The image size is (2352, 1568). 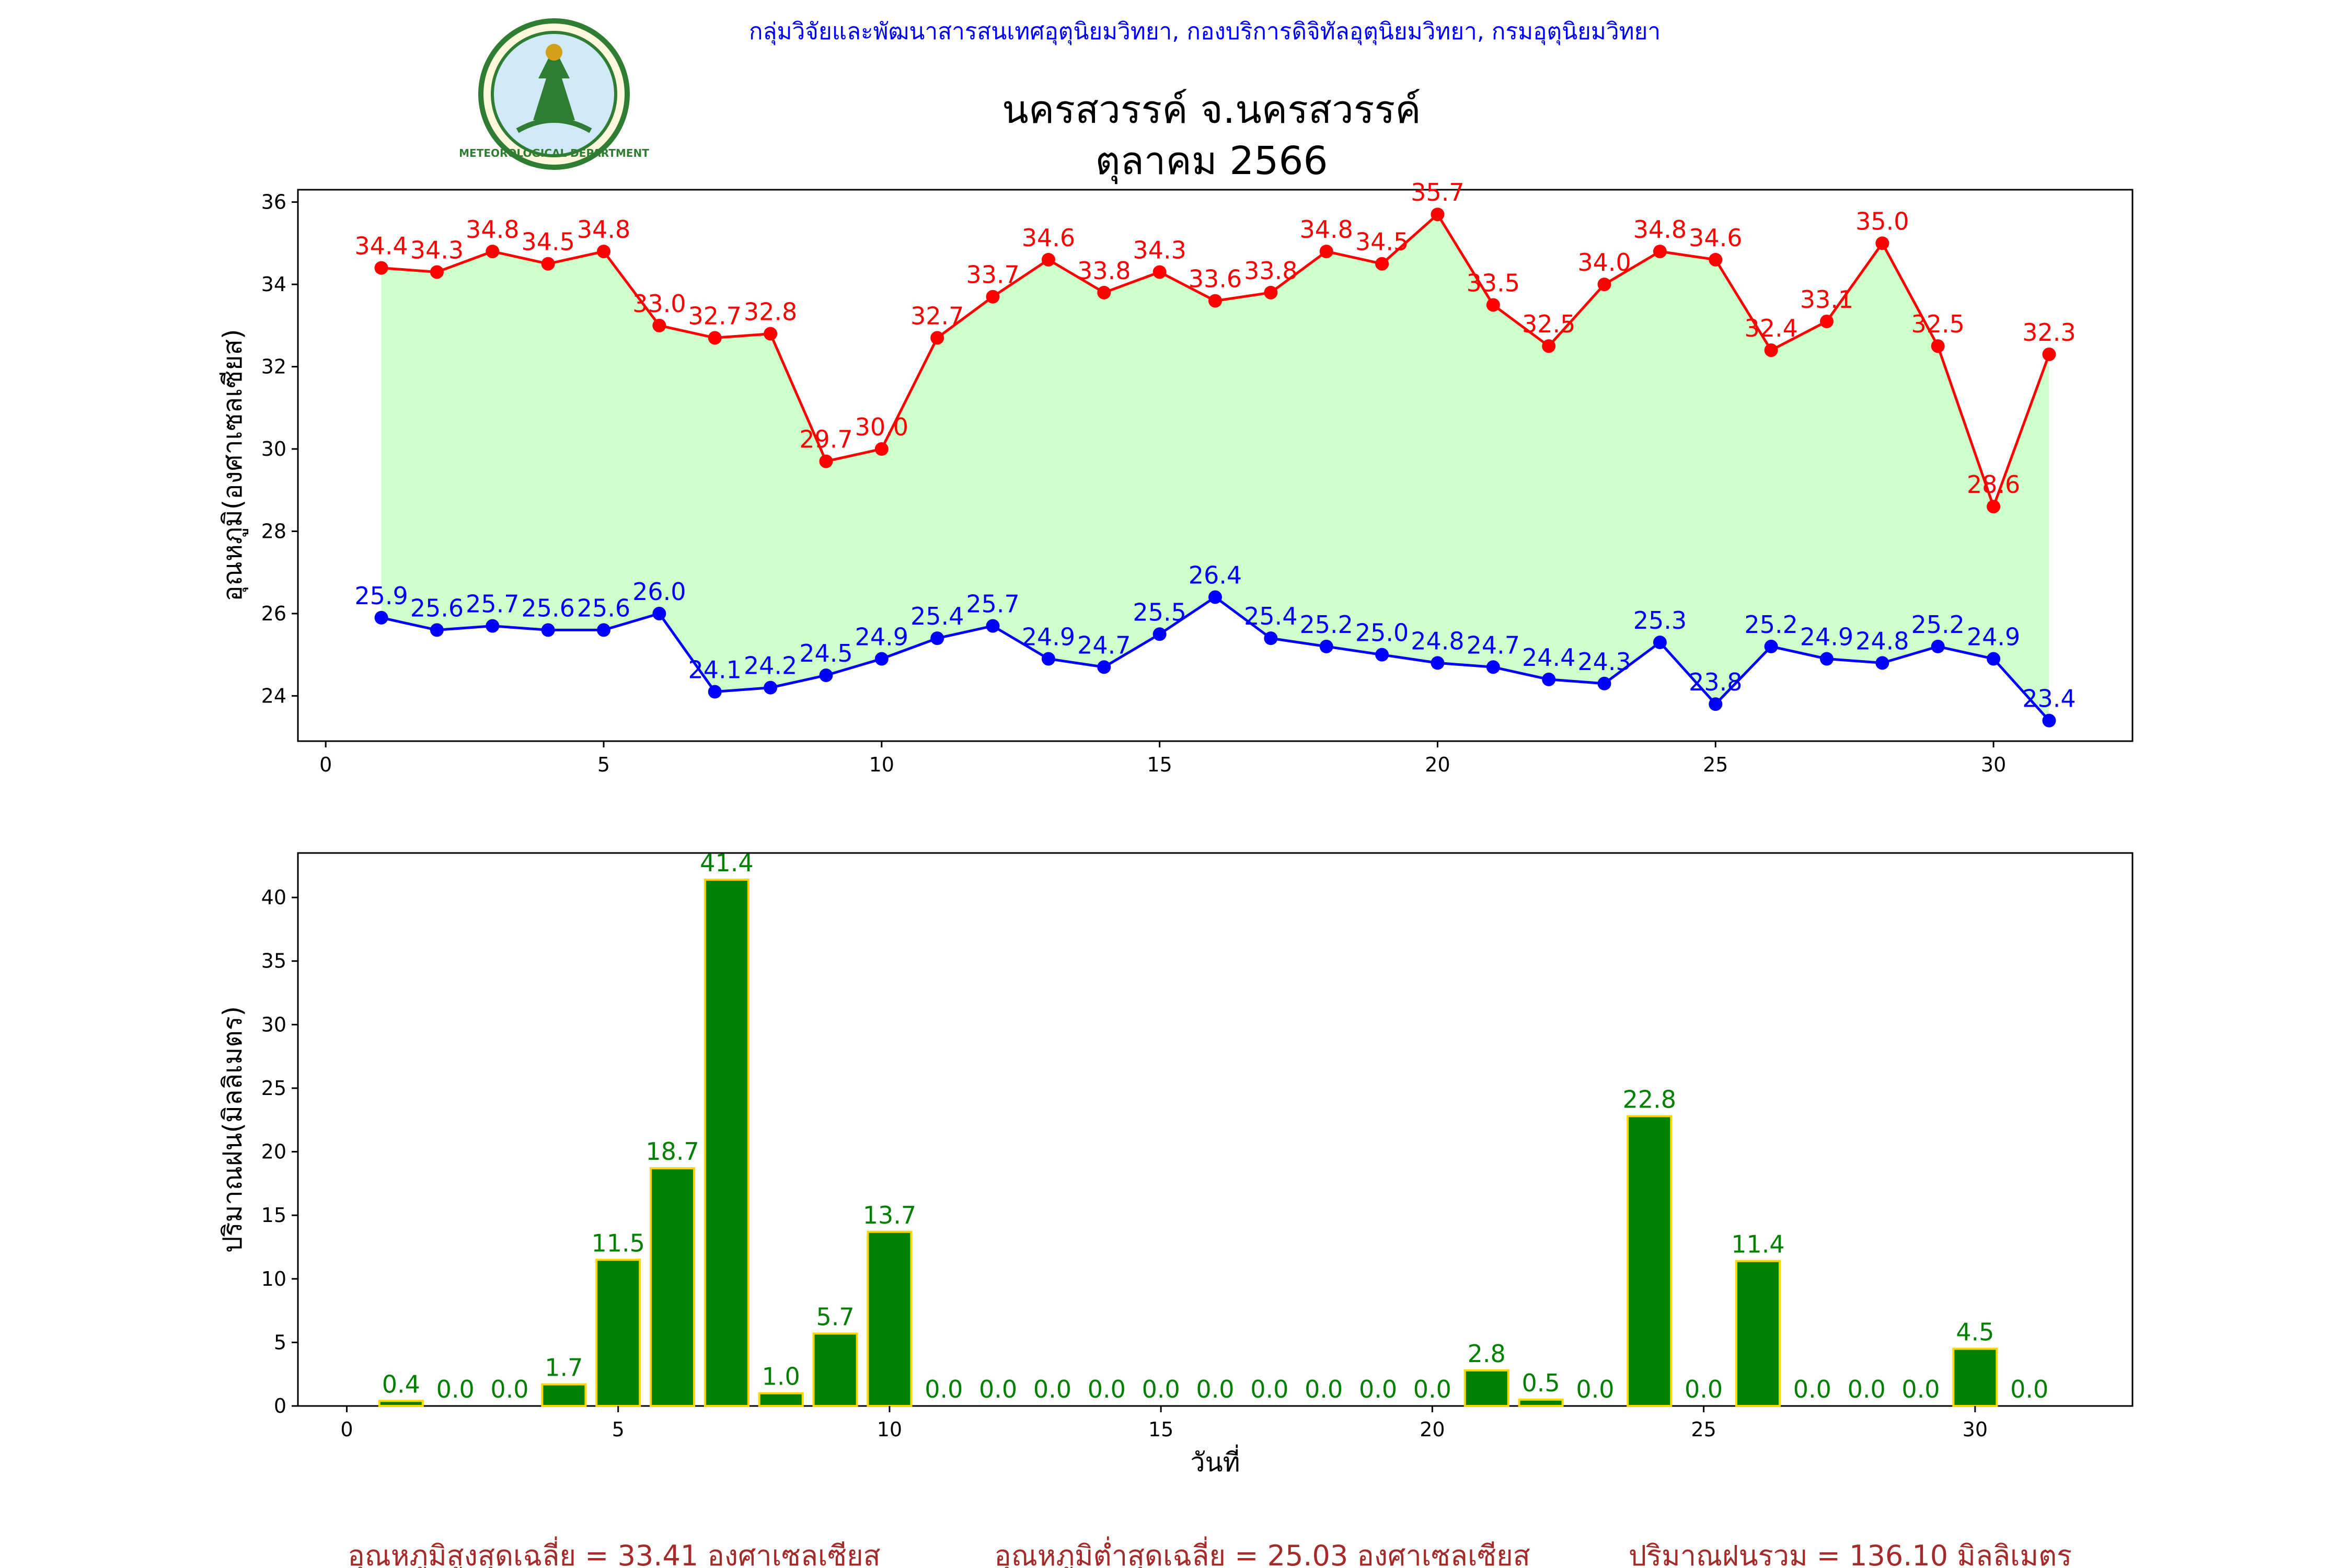 I want to click on min-temperature-label: 25.7, so click(x=992, y=604).